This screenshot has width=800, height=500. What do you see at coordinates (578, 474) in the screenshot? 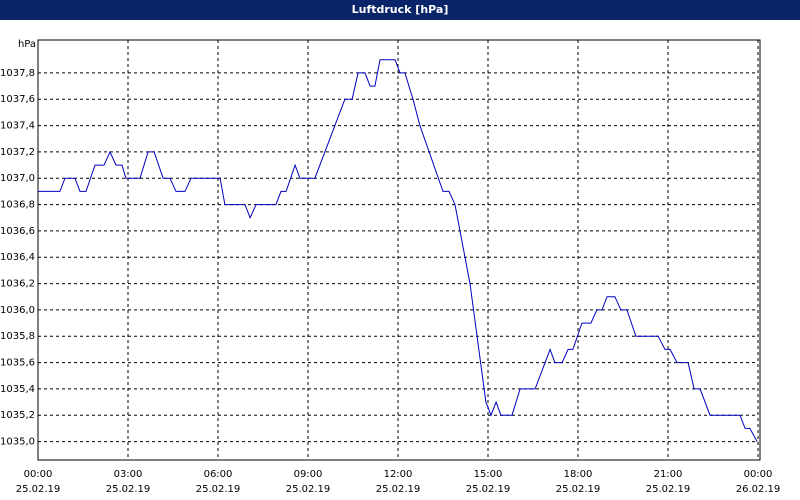
I see `x-tick-label: 18:00` at bounding box center [578, 474].